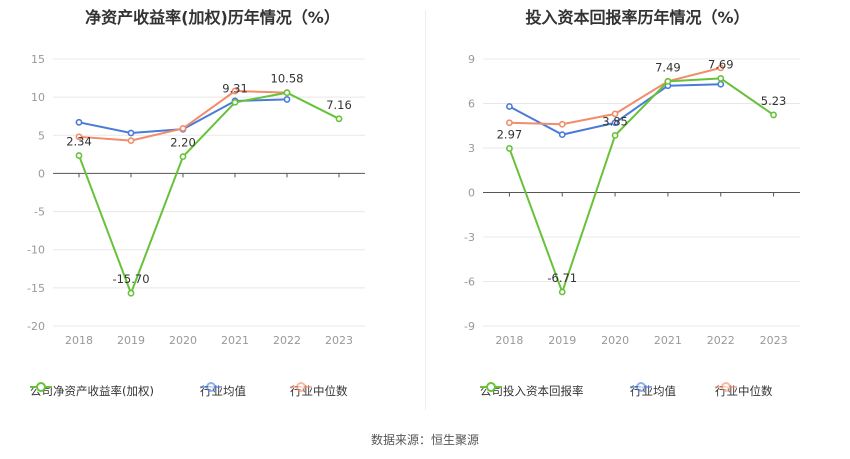 This screenshot has width=850, height=459. Describe the element at coordinates (41, 135) in the screenshot. I see `y-tick-label: 5` at that location.